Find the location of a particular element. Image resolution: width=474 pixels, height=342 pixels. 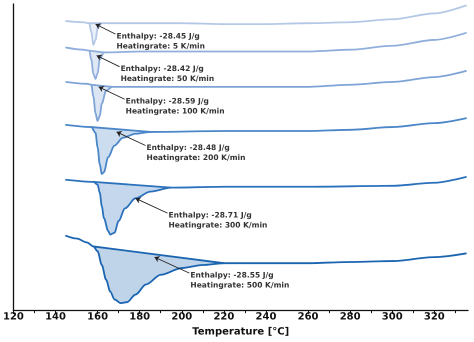

x-tick-label: 200 is located at coordinates (181, 317).